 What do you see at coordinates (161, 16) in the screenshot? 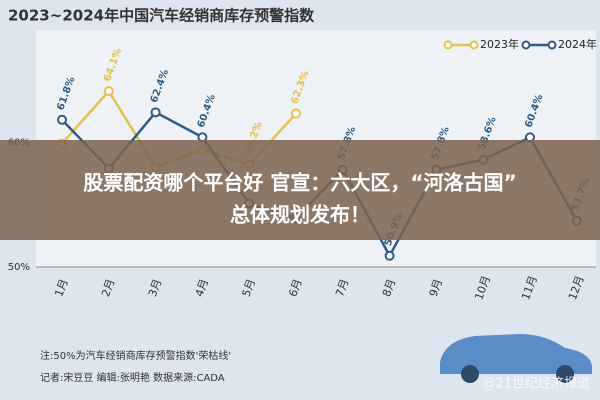
I see `chart-title: 2023~2024年中国汽车经销商库存预警指数` at bounding box center [161, 16].